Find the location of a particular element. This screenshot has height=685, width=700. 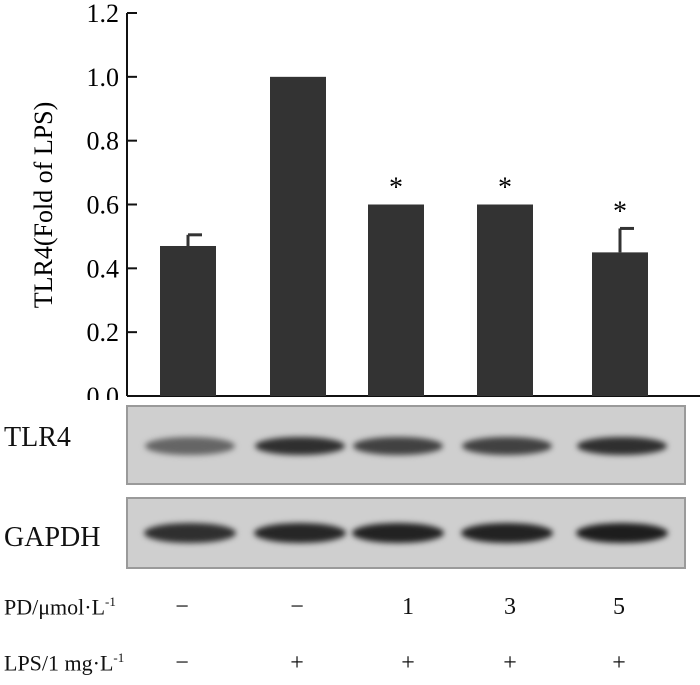

y-axis-label: TLR4(Fold of LPS) is located at coordinates (43, 205).